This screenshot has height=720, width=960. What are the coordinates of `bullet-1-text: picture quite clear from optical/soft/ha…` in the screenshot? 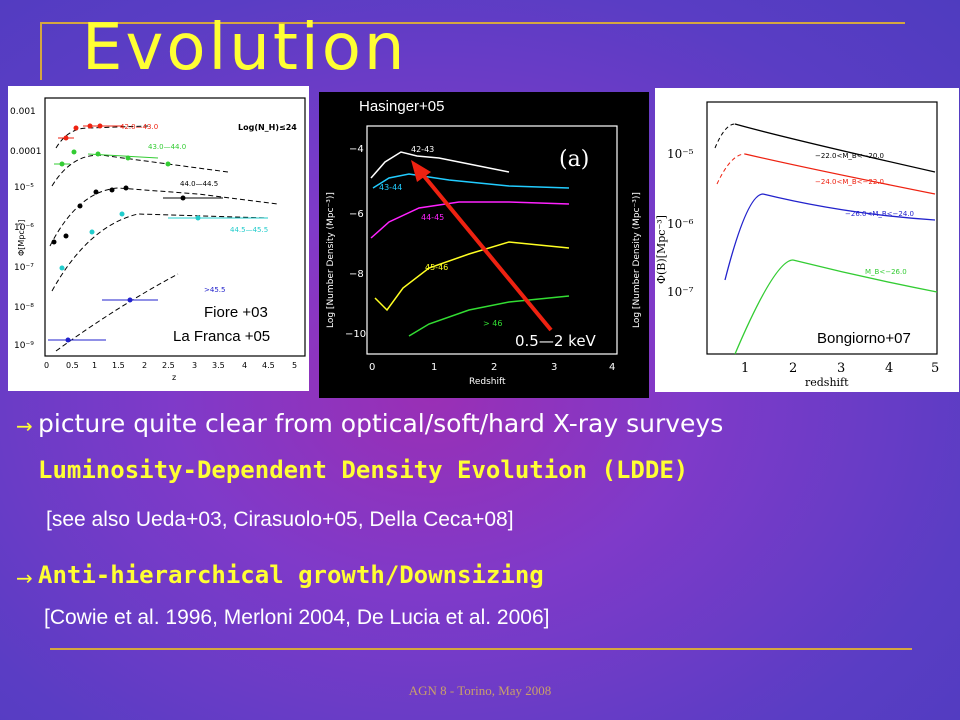 It's located at (381, 423).